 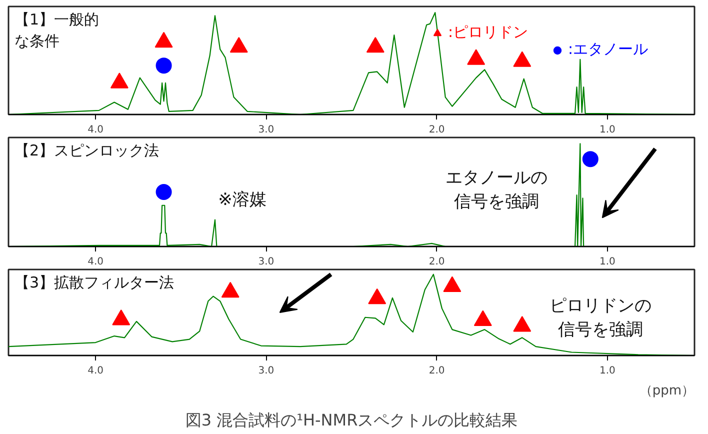 What do you see at coordinates (94, 283) in the screenshot?
I see `chart-title: 【3】拡散フィルター法` at bounding box center [94, 283].